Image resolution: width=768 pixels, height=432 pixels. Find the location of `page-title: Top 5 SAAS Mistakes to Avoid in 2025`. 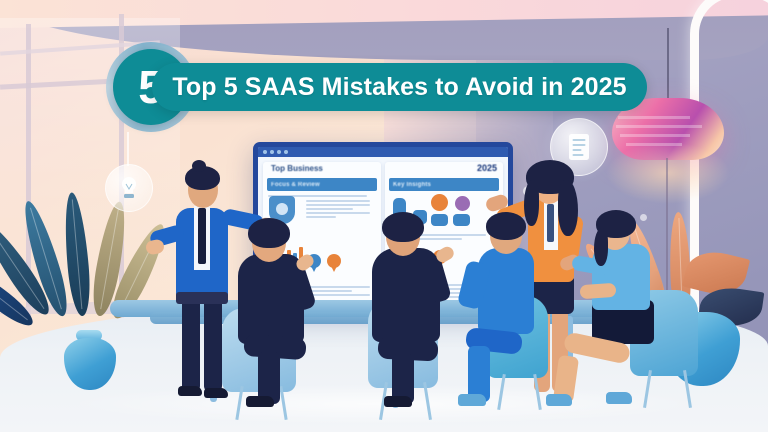

page-title: Top 5 SAAS Mistakes to Avoid in 2025 is located at coordinates (399, 86).